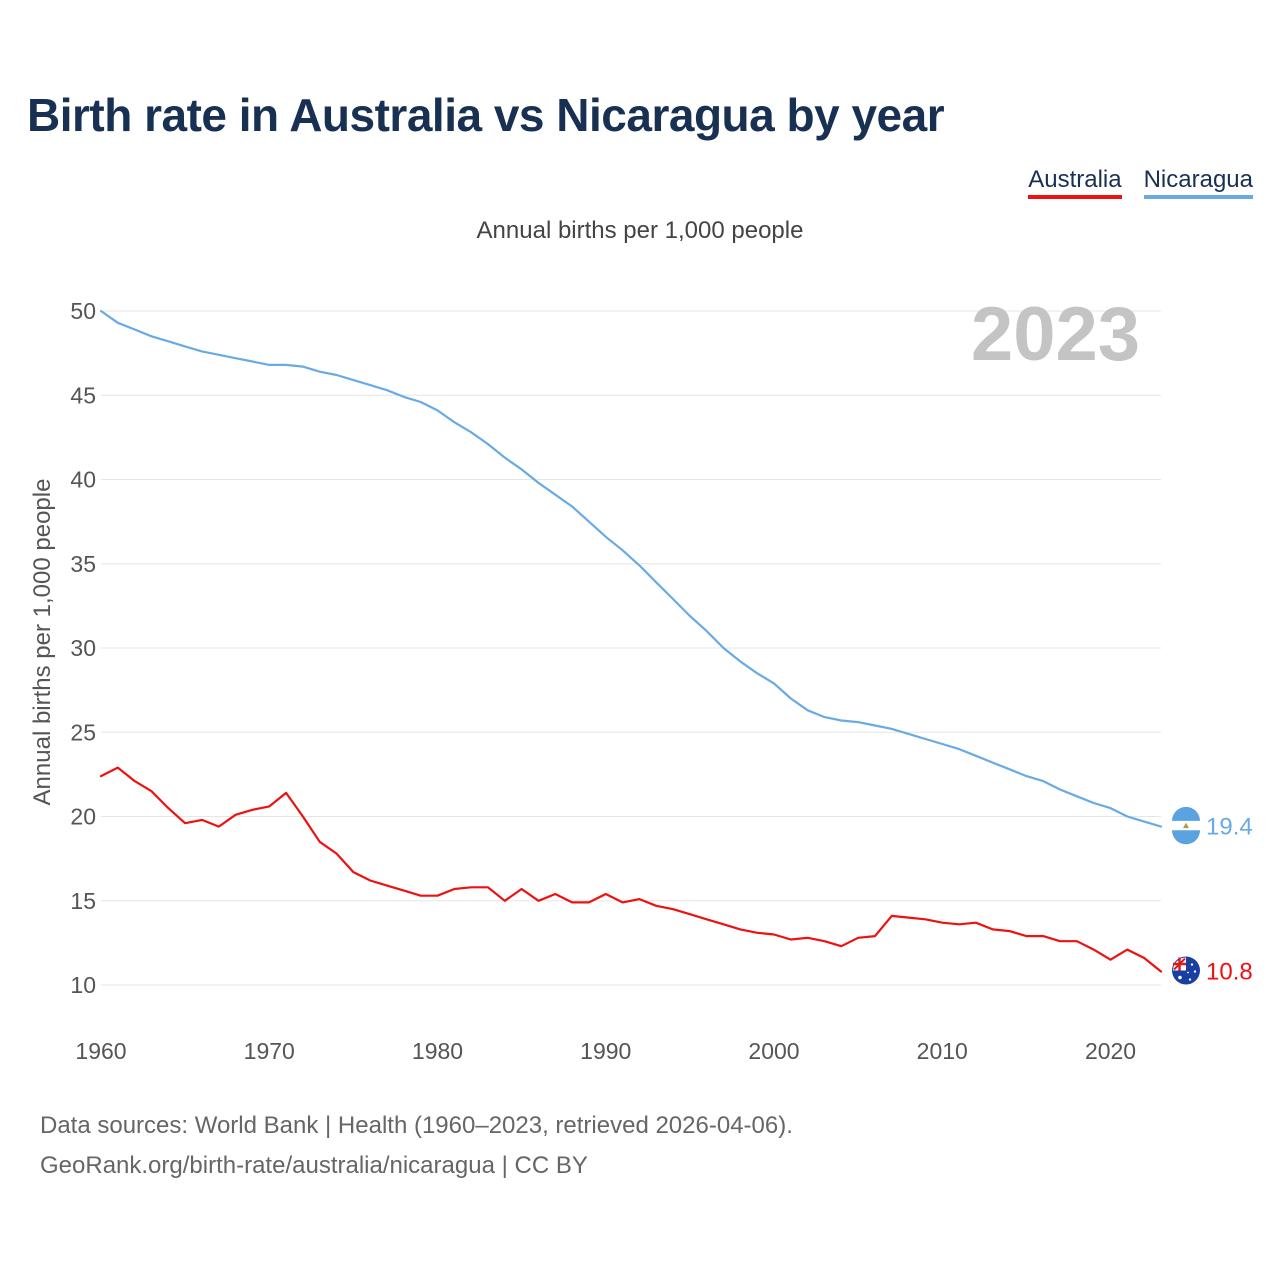 The width and height of the screenshot is (1280, 1280). I want to click on flag-icon-australia, so click(1186, 970).